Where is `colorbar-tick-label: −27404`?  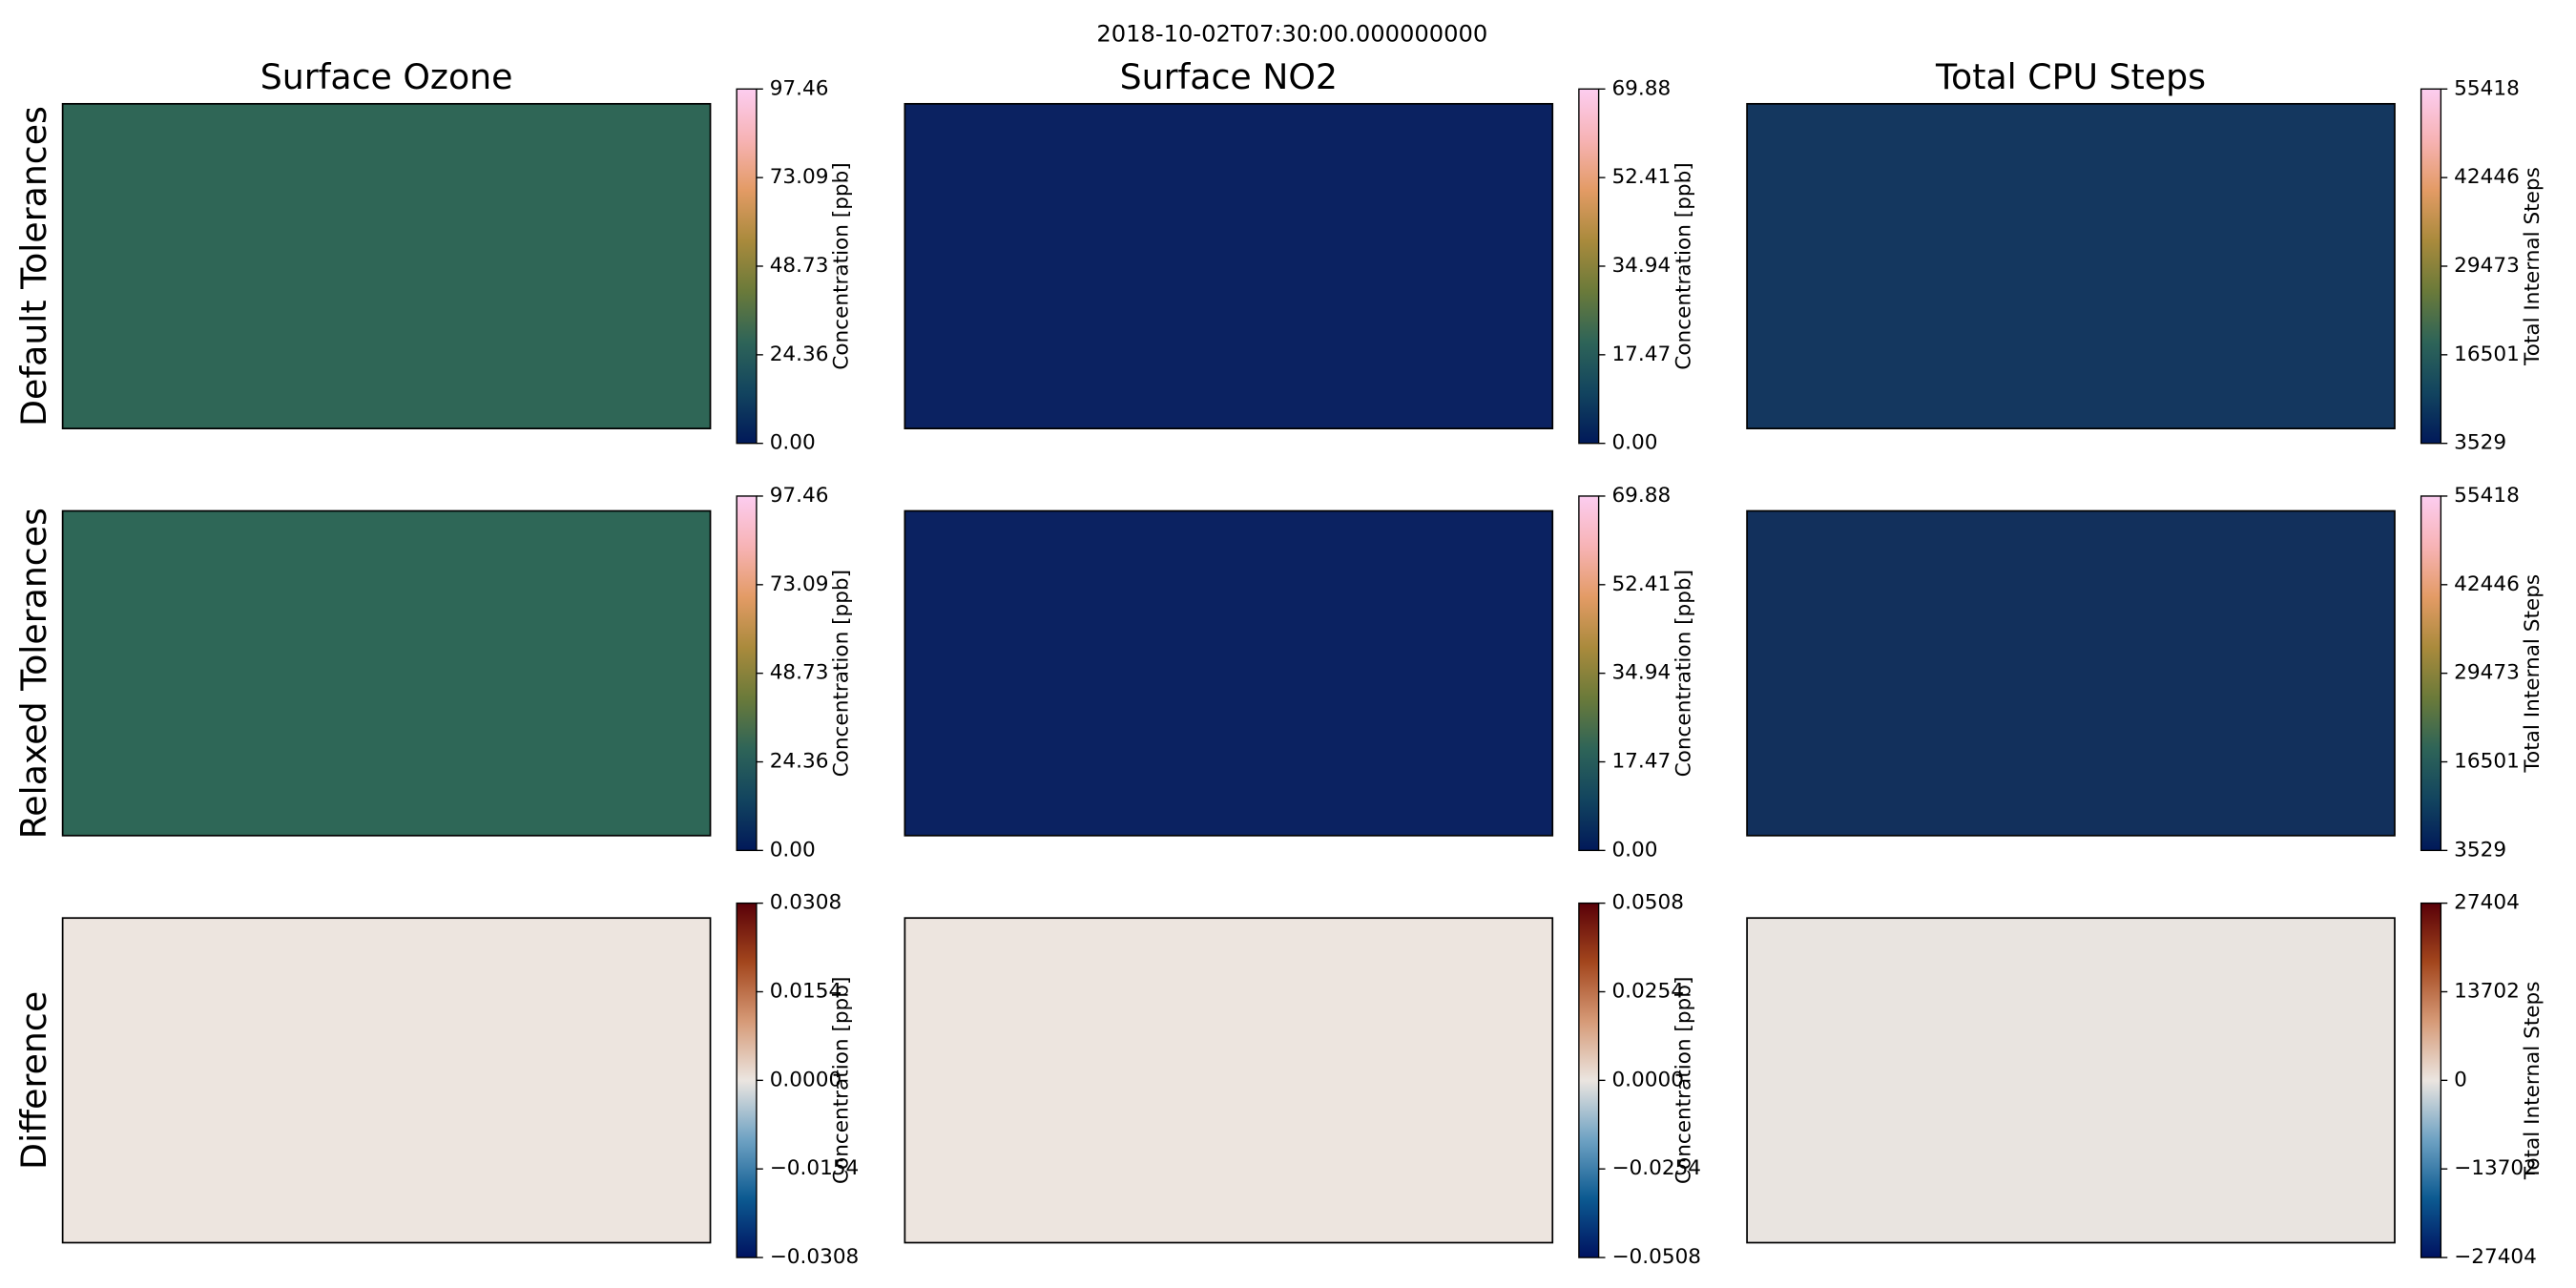 colorbar-tick-label: −27404 is located at coordinates (2495, 1257).